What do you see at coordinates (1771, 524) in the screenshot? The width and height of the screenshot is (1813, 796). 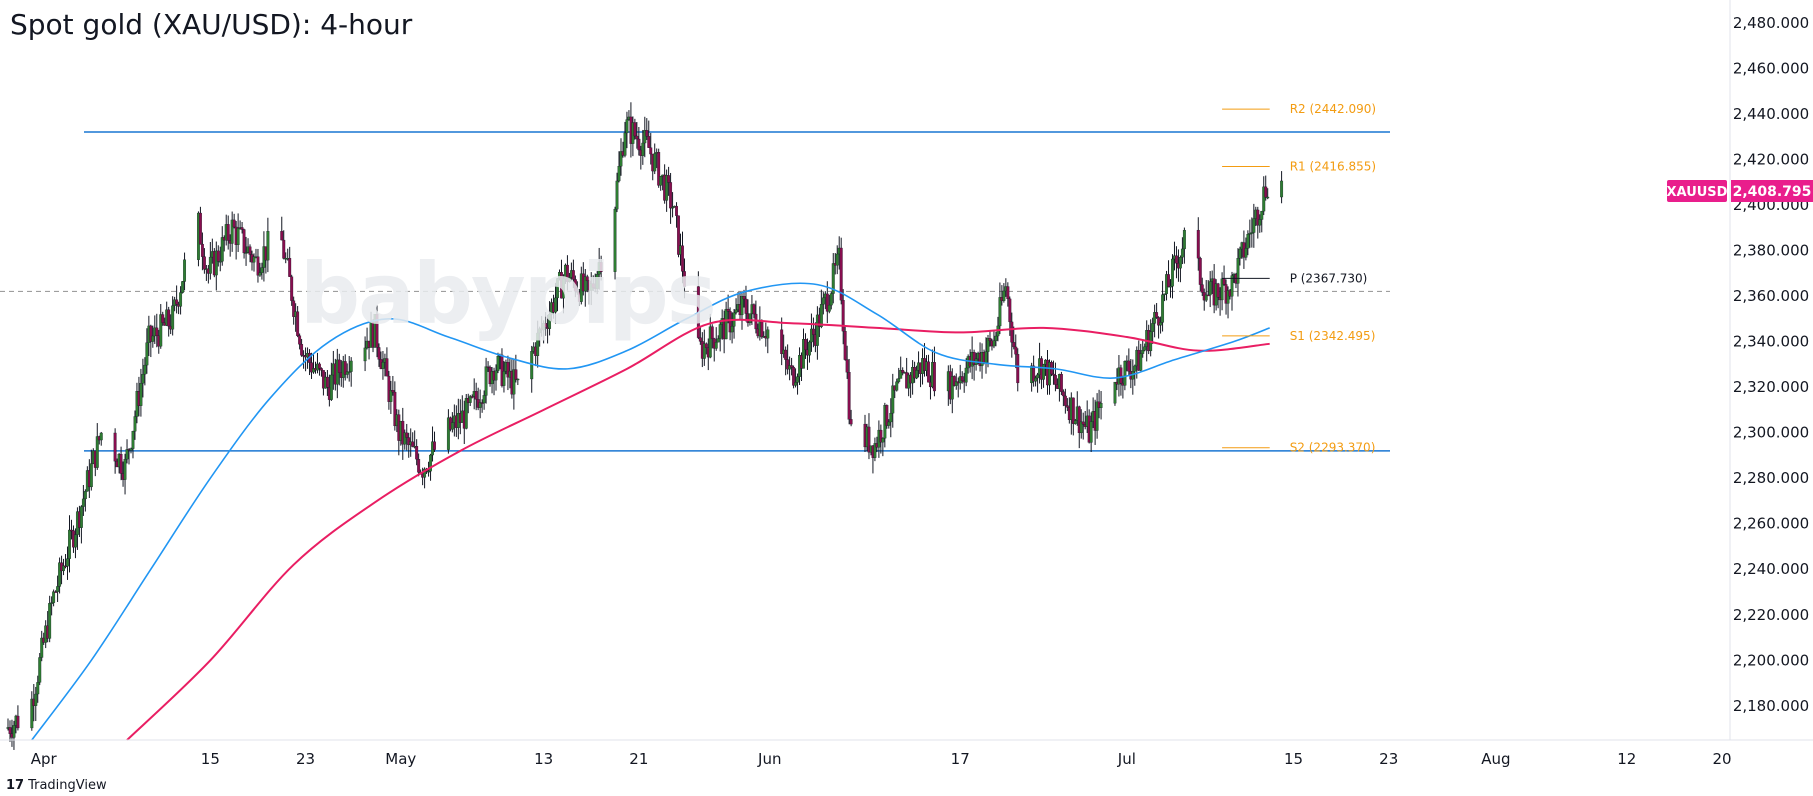 I see `price-tick-label: 2,260.000` at bounding box center [1771, 524].